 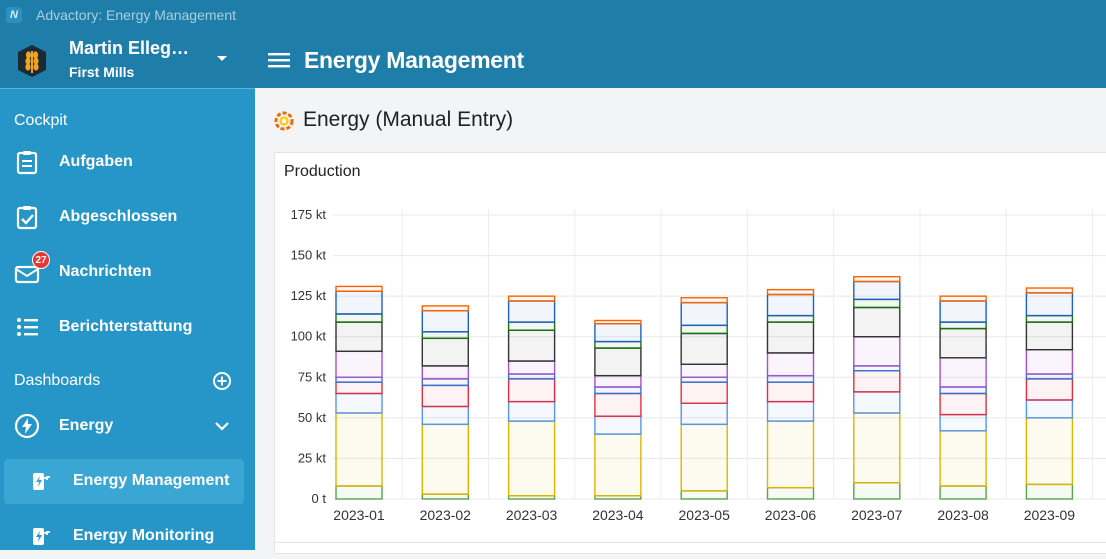 I want to click on sidebar-subitem-energy-monitoring: Energy Monitoring, so click(x=124, y=536).